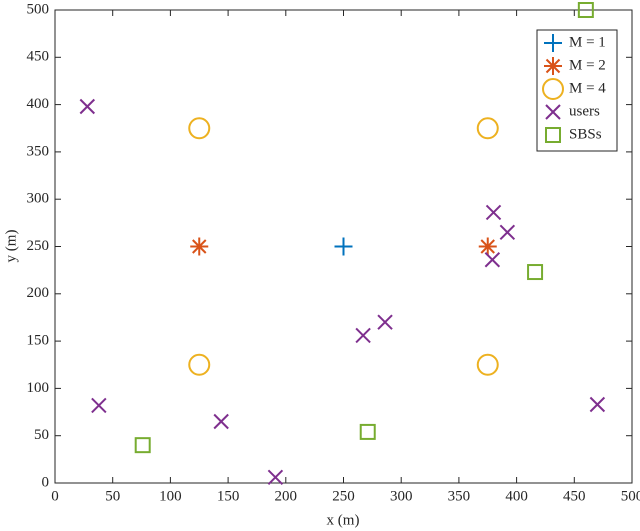 The width and height of the screenshot is (640, 531). Describe the element at coordinates (38, 199) in the screenshot. I see `y-tick-label: 300` at that location.